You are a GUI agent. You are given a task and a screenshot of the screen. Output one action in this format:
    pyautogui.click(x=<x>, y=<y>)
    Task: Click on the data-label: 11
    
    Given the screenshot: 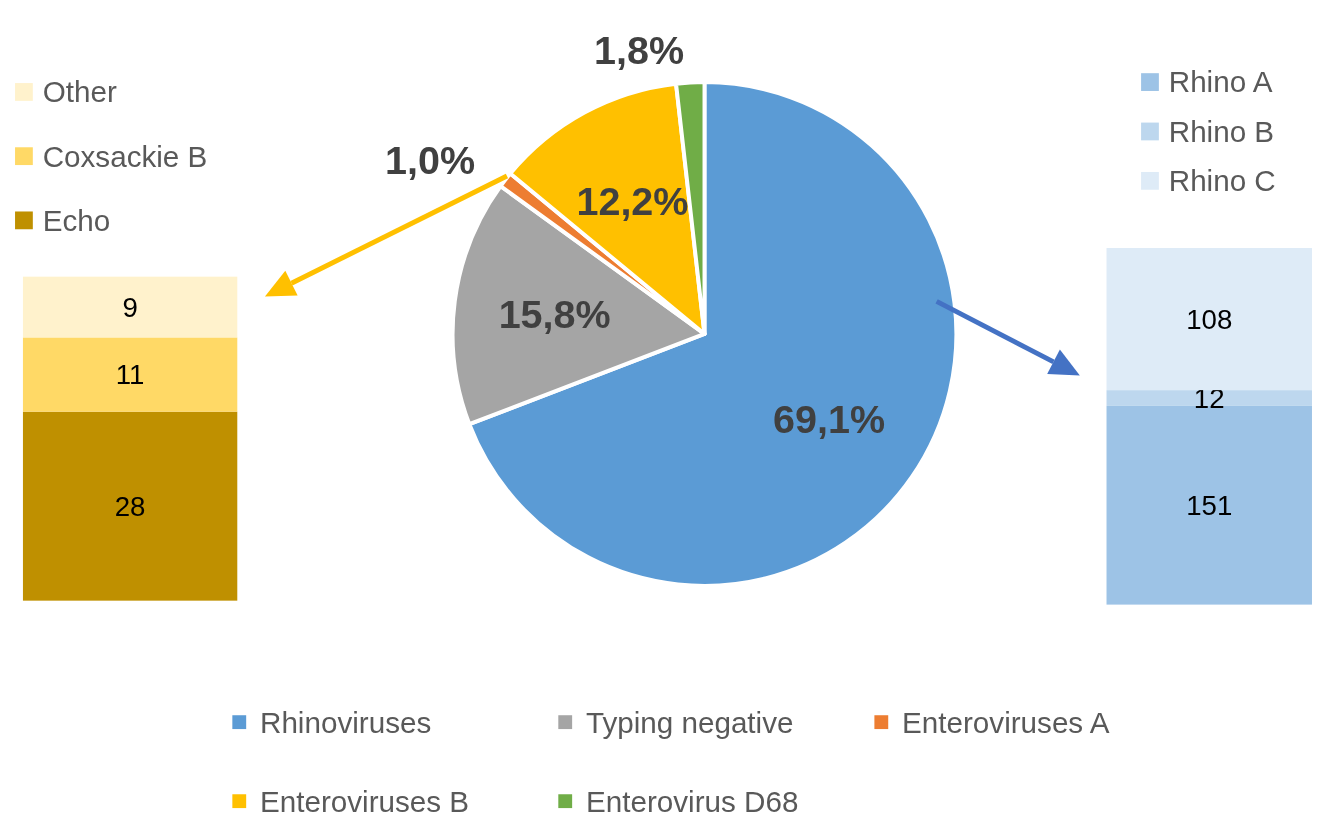 What is the action you would take?
    pyautogui.click(x=130, y=375)
    